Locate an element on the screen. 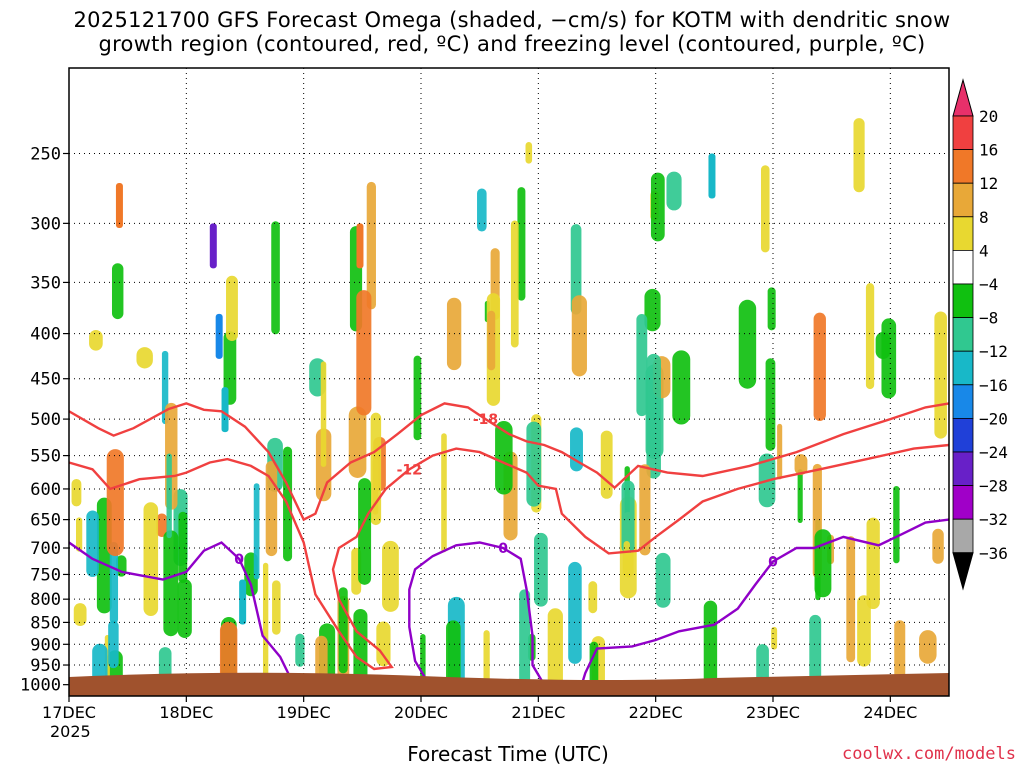 The image size is (1024, 768). colorbar-label: −28 is located at coordinates (993, 486).